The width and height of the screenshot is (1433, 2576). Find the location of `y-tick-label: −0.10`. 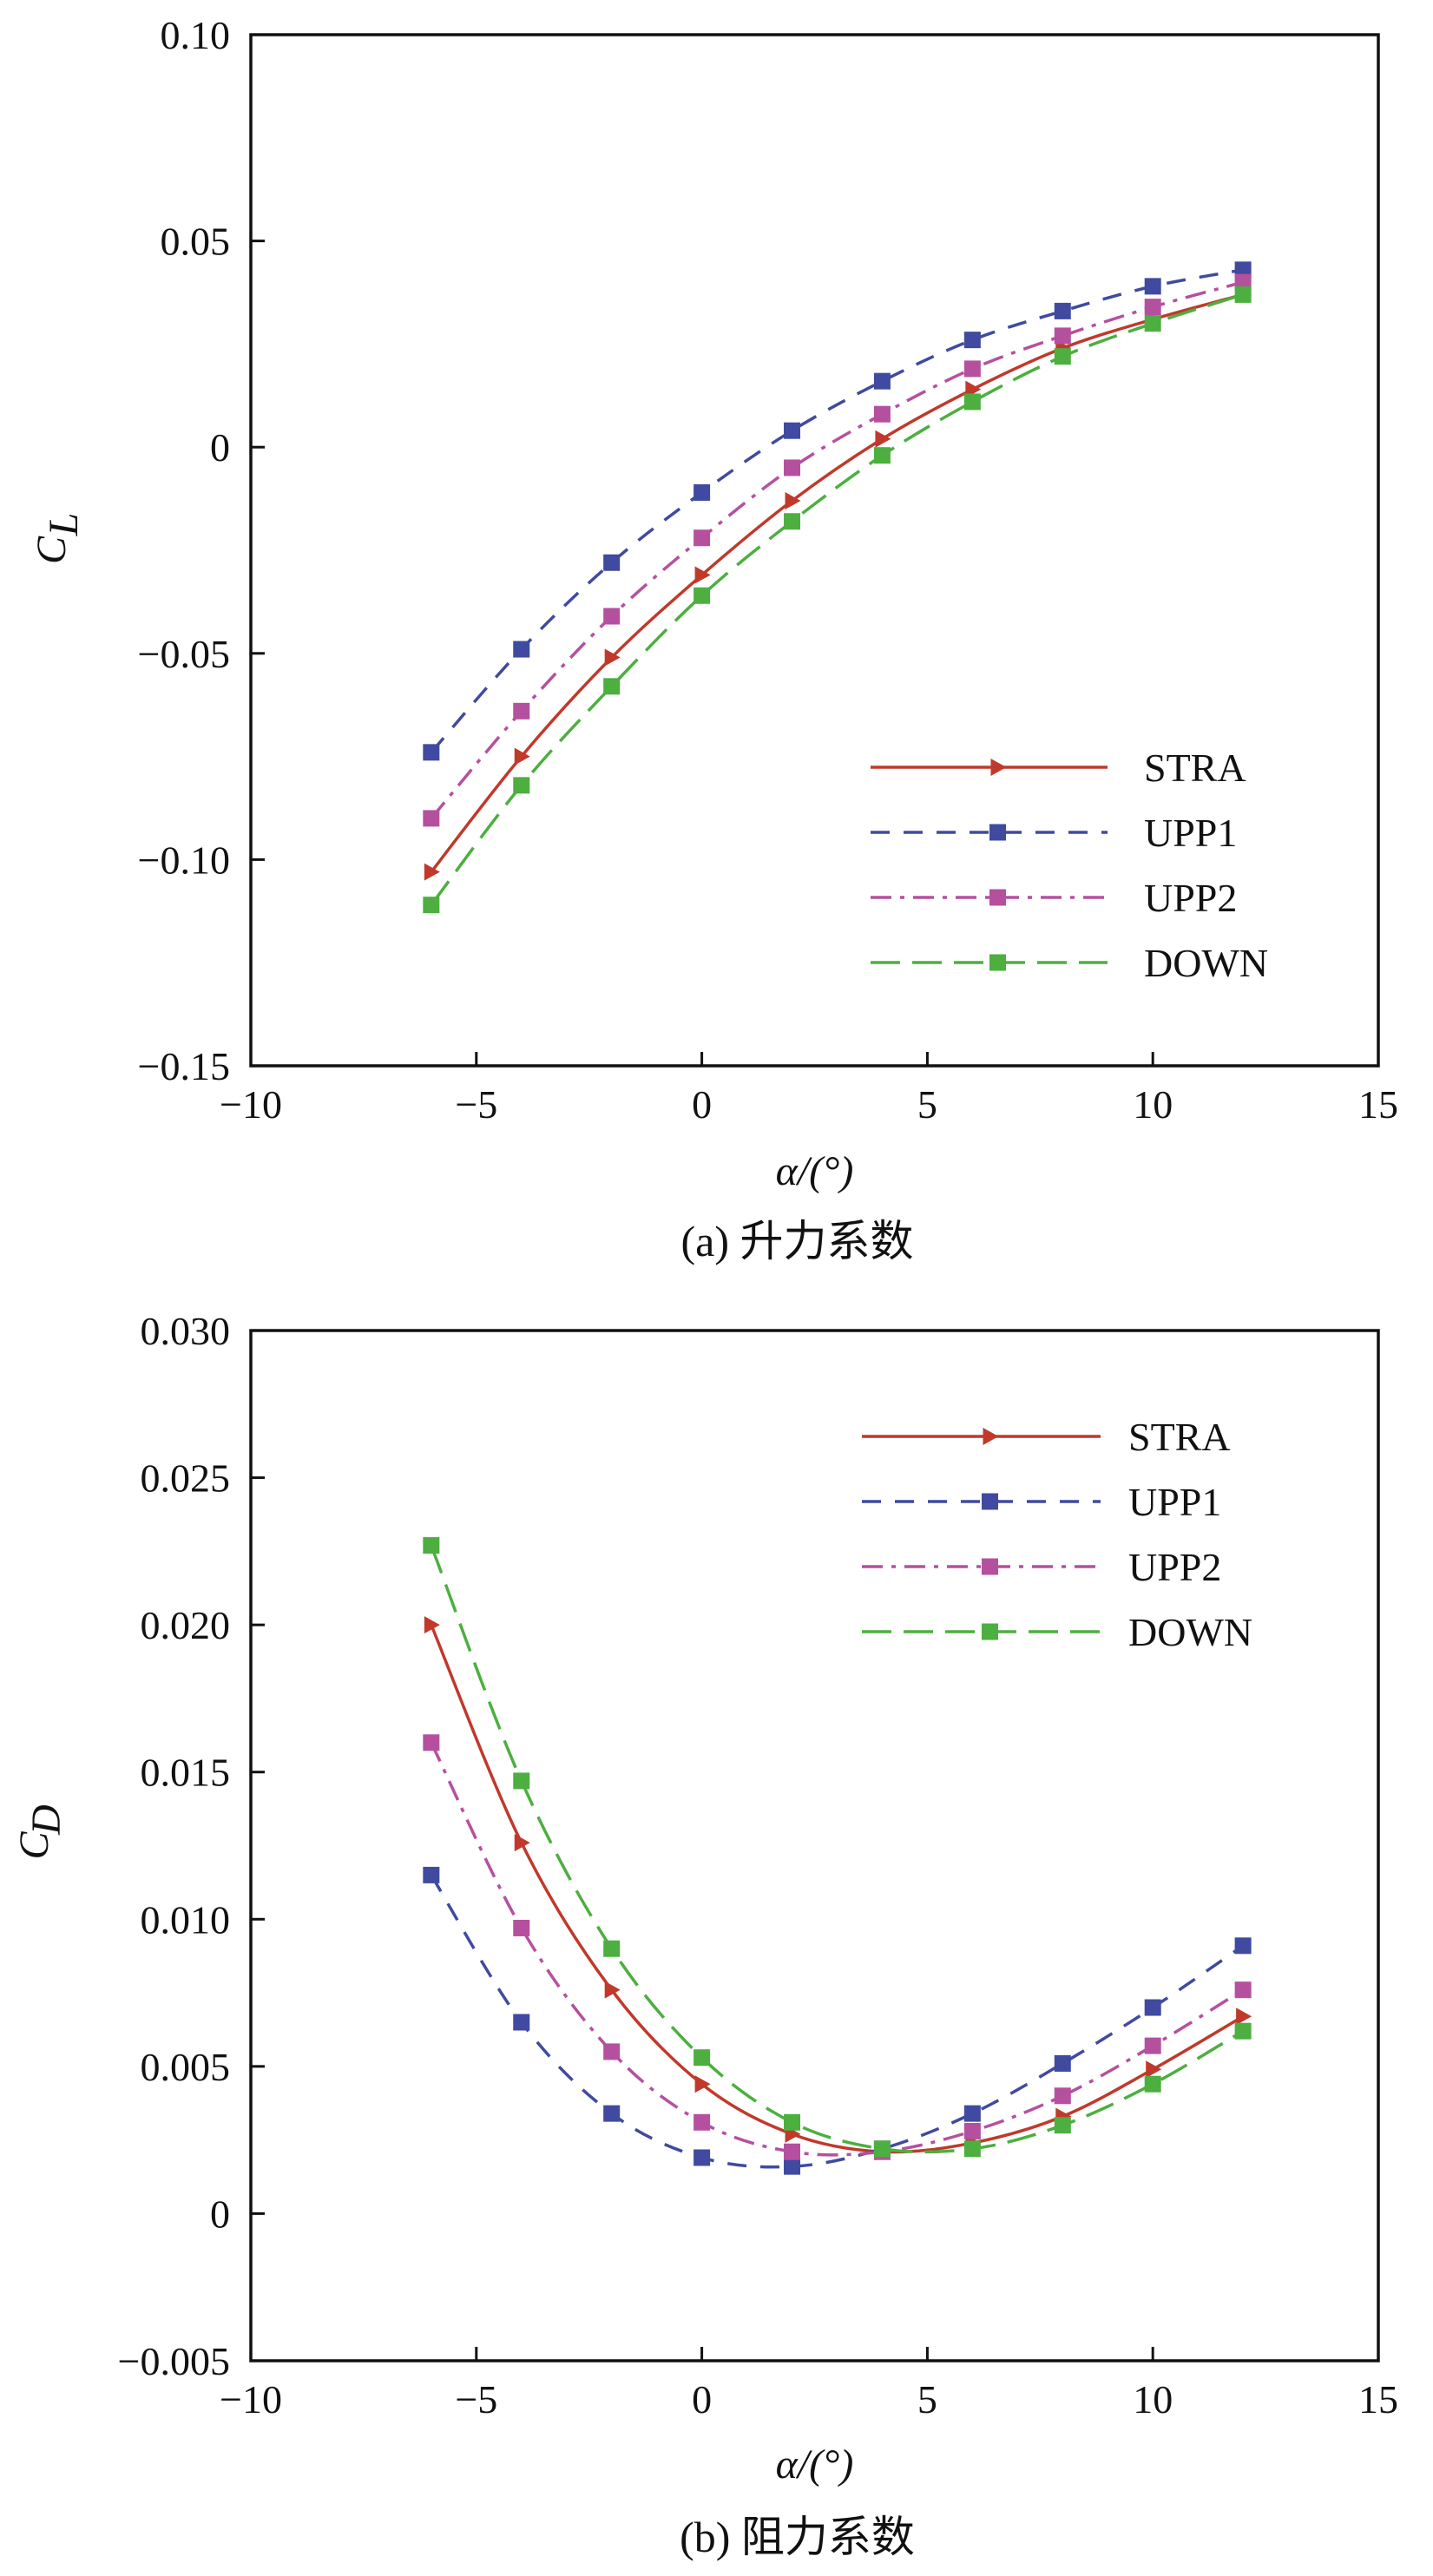

y-tick-label: −0.10 is located at coordinates (184, 860).